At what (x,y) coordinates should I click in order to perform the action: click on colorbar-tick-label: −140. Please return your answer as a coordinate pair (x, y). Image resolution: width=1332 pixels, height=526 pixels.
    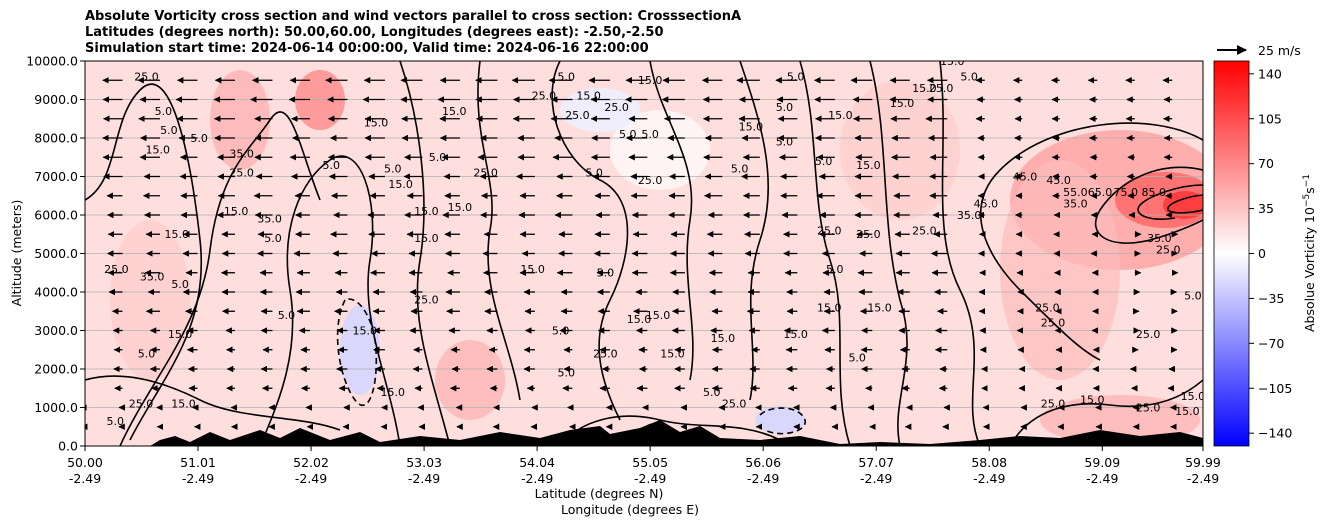
    Looking at the image, I should click on (1275, 433).